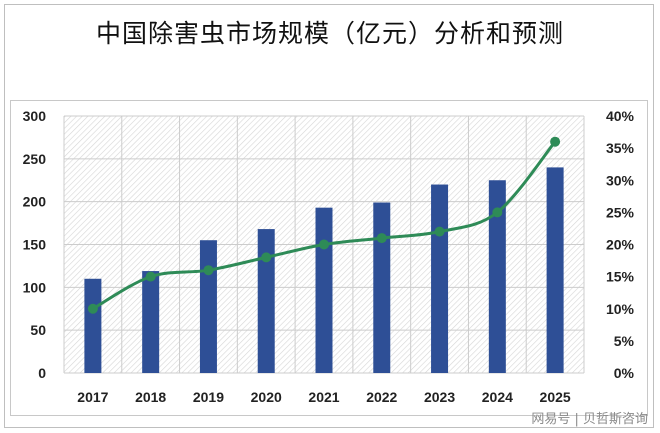 Image resolution: width=660 pixels, height=433 pixels. Describe the element at coordinates (92, 397) in the screenshot. I see `x-tick-label: 2017` at that location.